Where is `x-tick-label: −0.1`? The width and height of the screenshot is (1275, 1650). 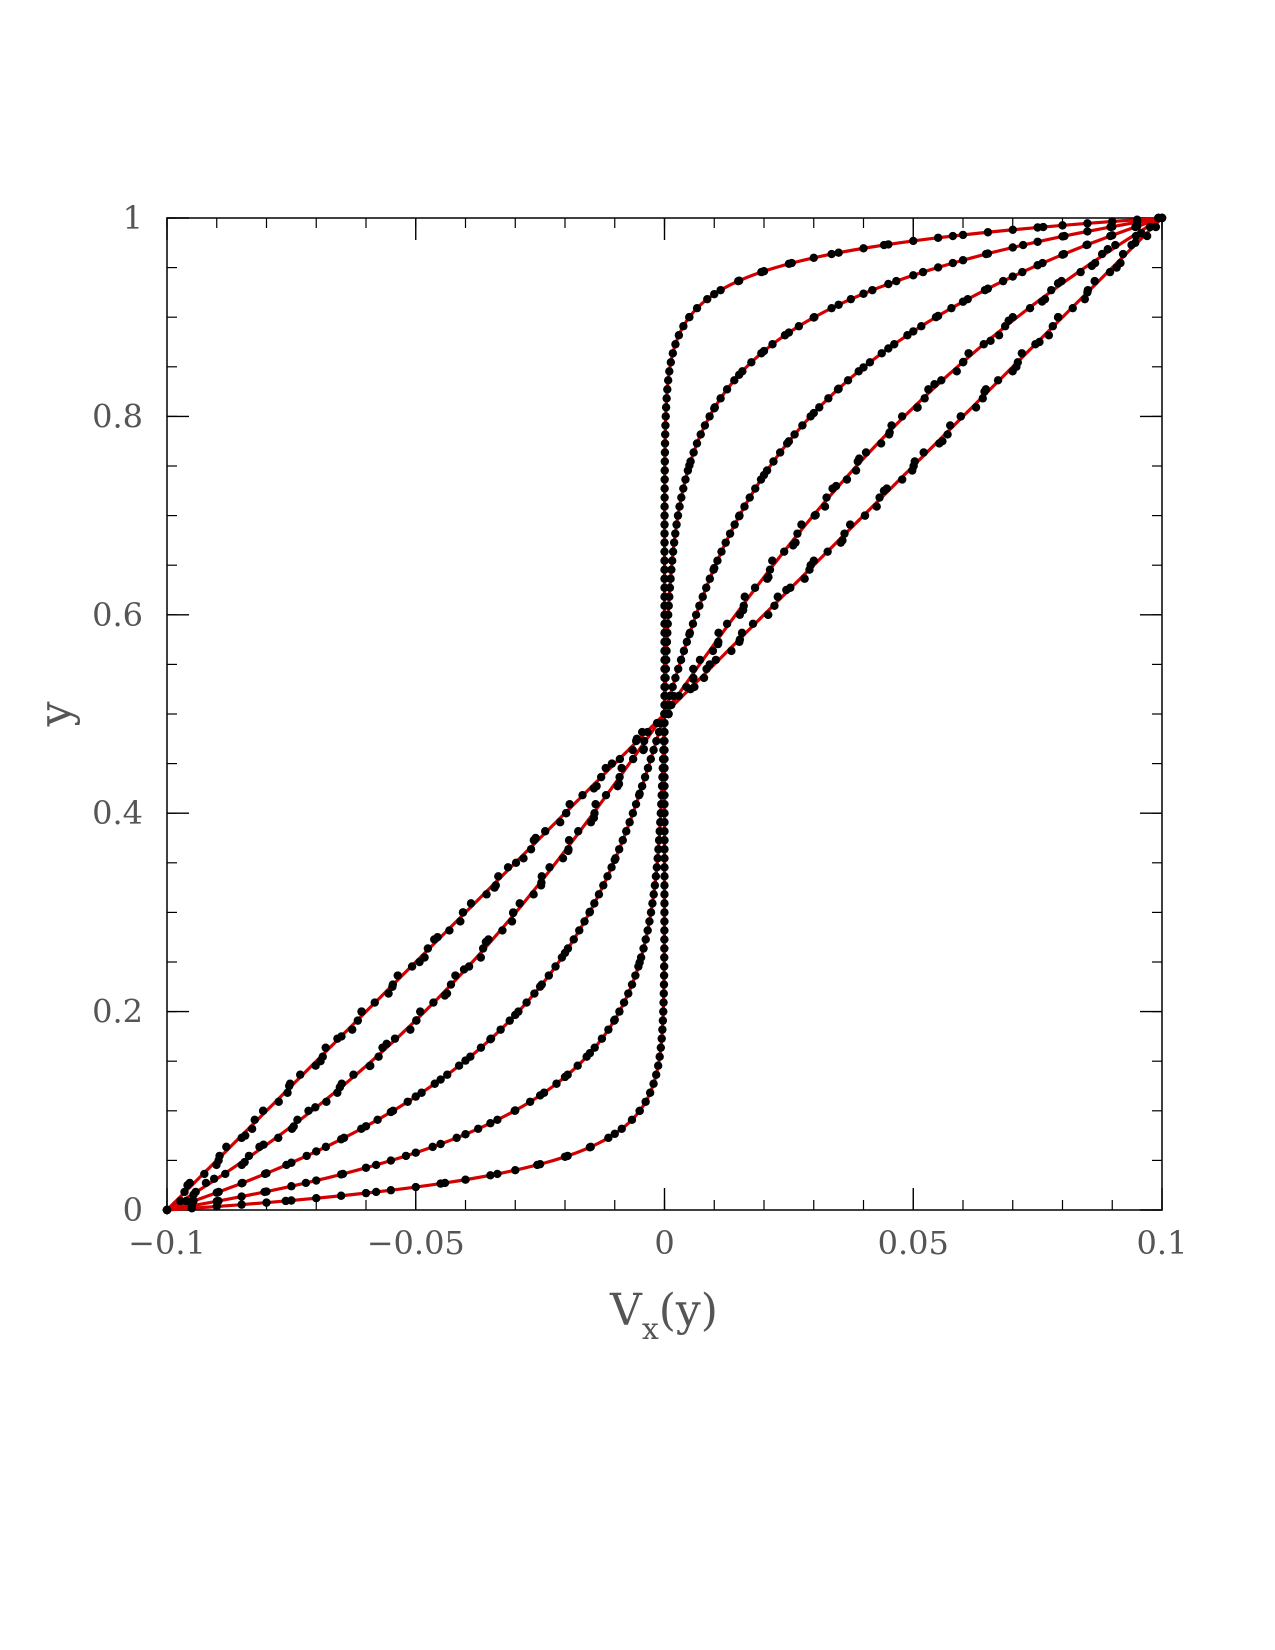 x-tick-label: −0.1 is located at coordinates (167, 1243).